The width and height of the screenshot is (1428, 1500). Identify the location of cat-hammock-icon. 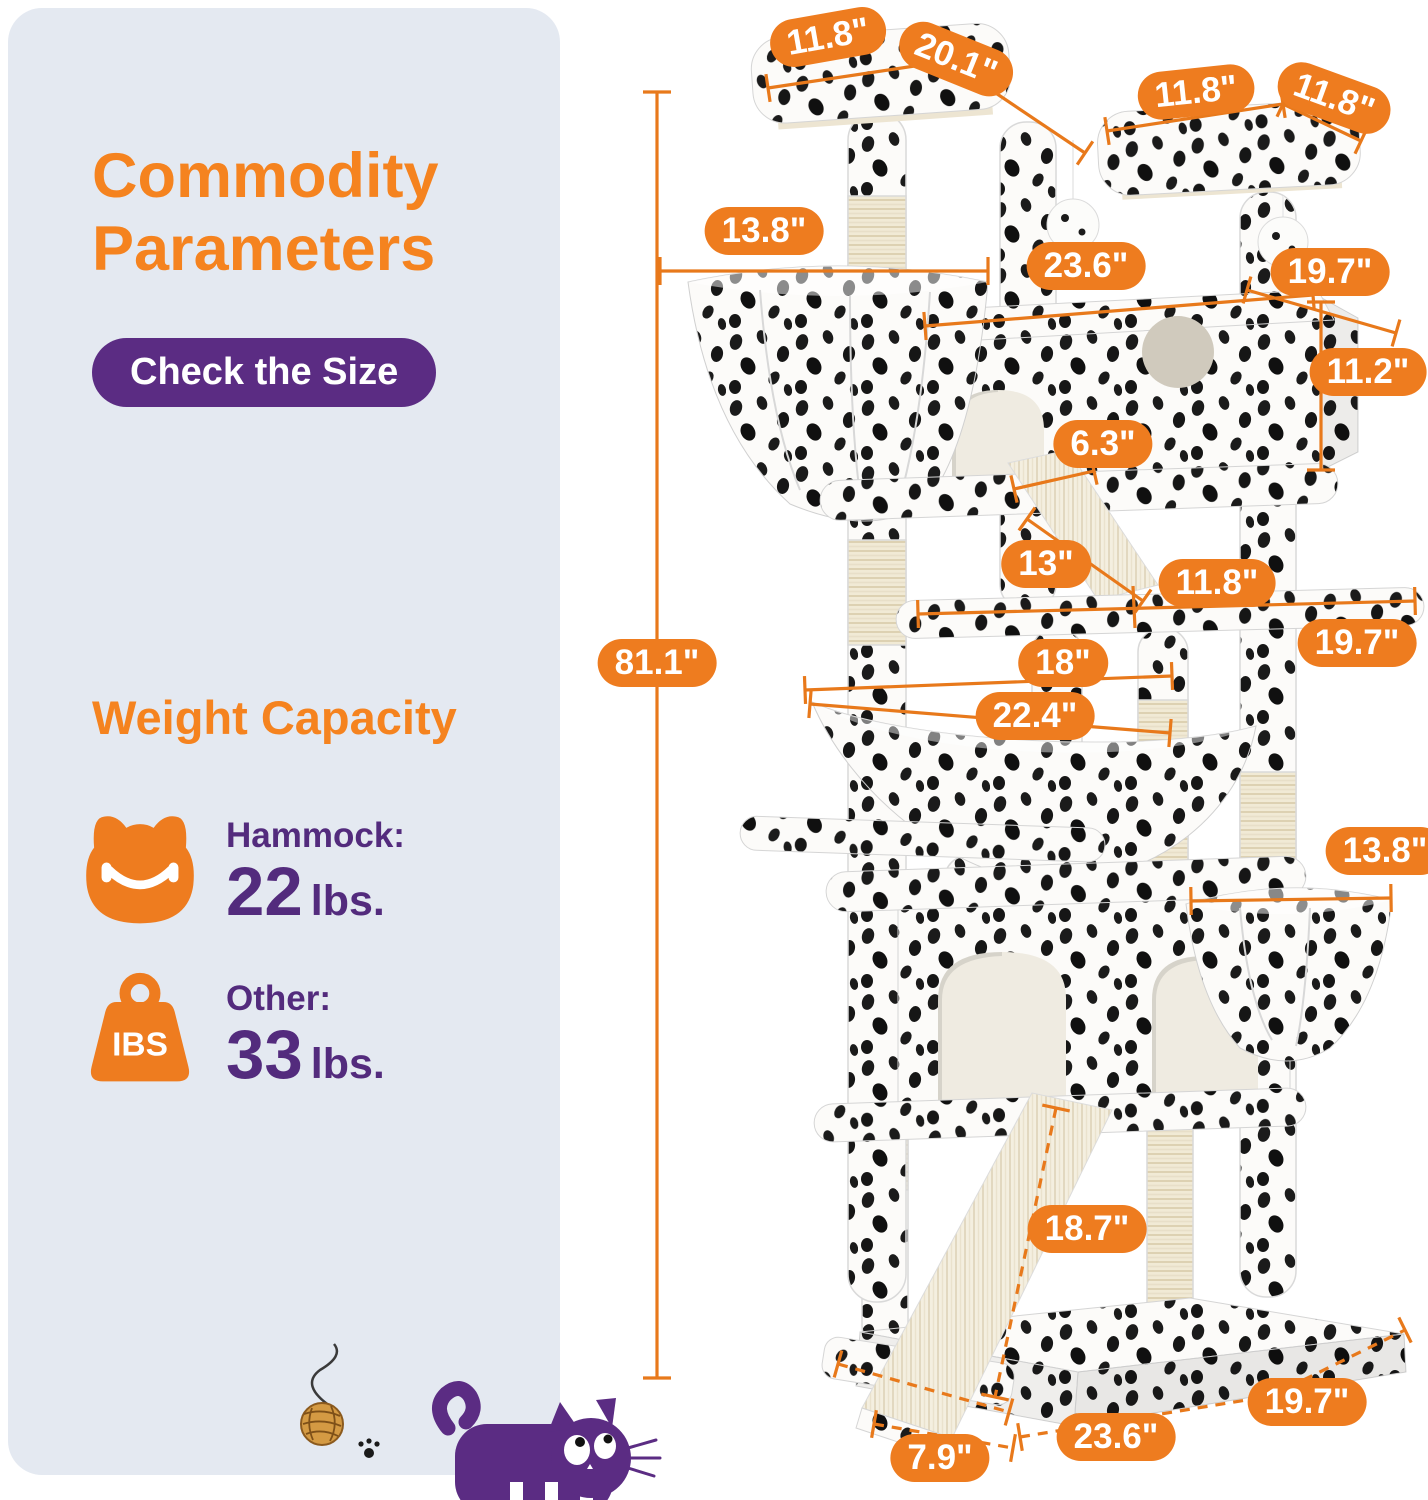
(140, 870).